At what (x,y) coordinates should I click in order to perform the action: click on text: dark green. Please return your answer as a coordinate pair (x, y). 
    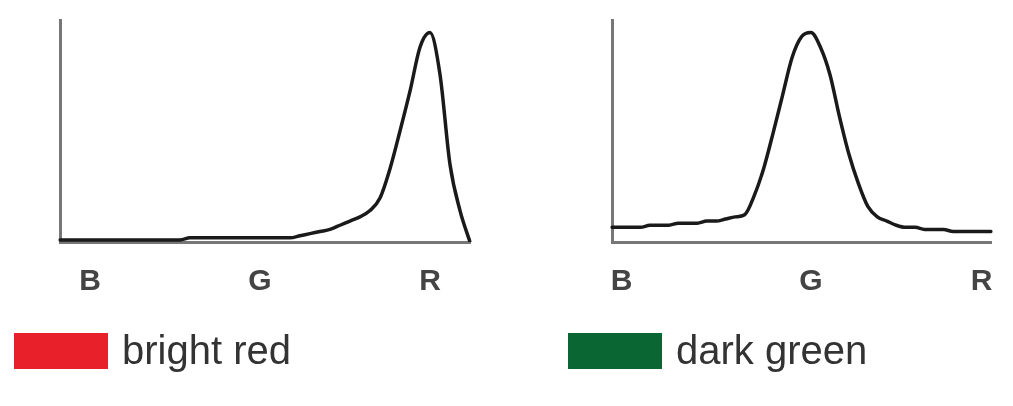
    Looking at the image, I should click on (772, 350).